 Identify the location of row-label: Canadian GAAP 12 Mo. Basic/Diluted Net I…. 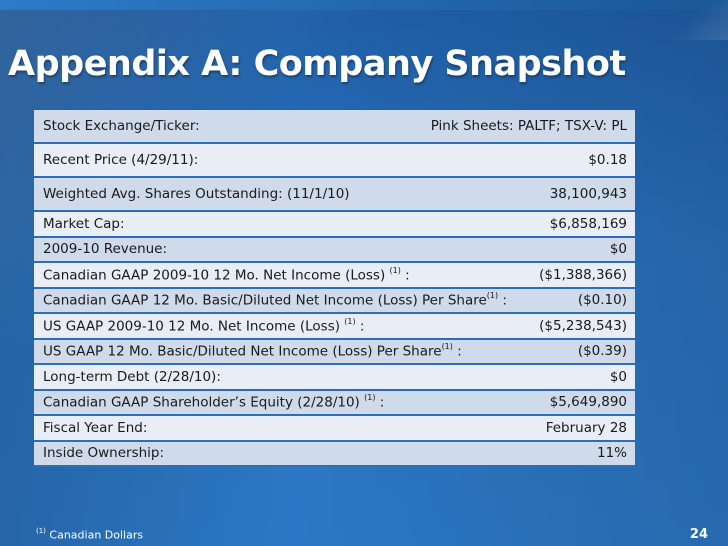
(275, 300).